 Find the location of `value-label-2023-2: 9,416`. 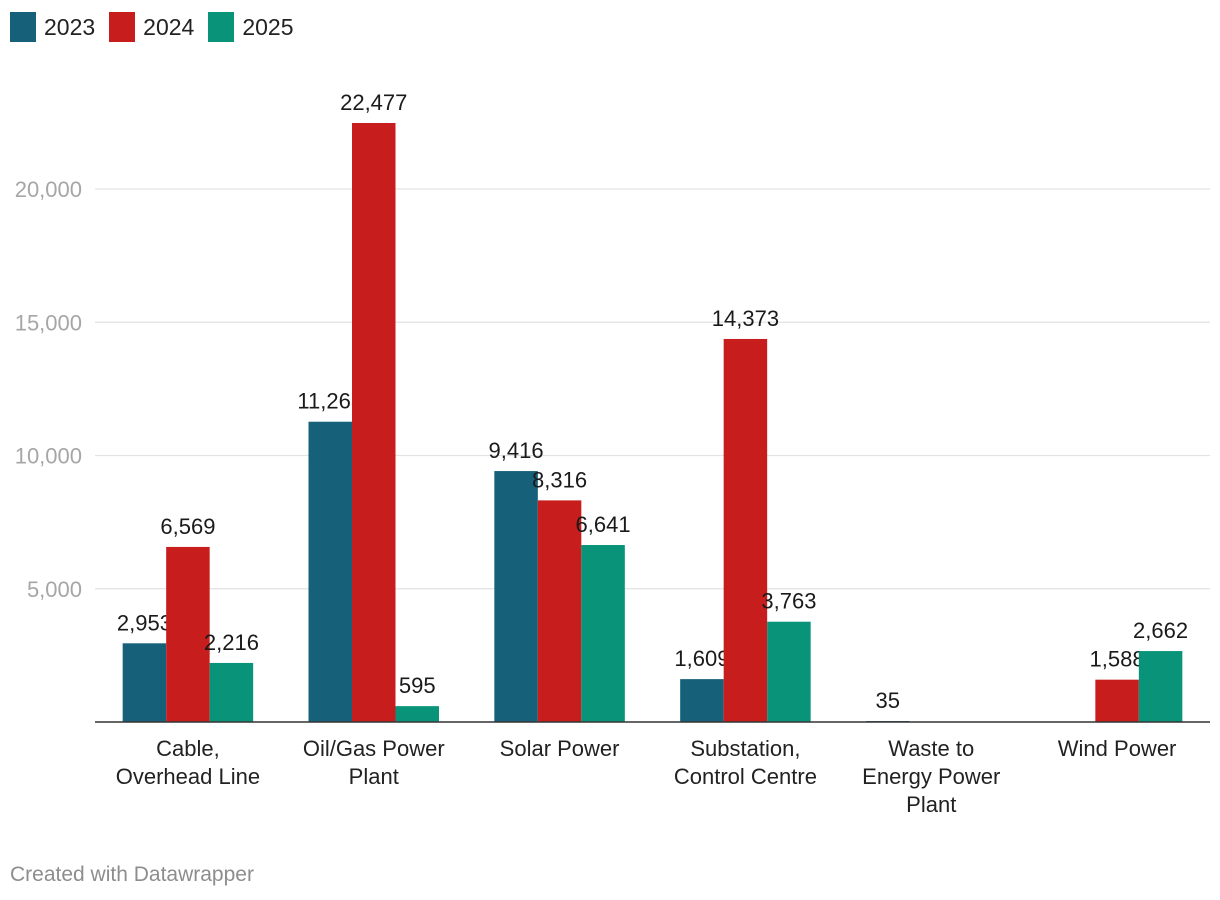

value-label-2023-2: 9,416 is located at coordinates (516, 450).